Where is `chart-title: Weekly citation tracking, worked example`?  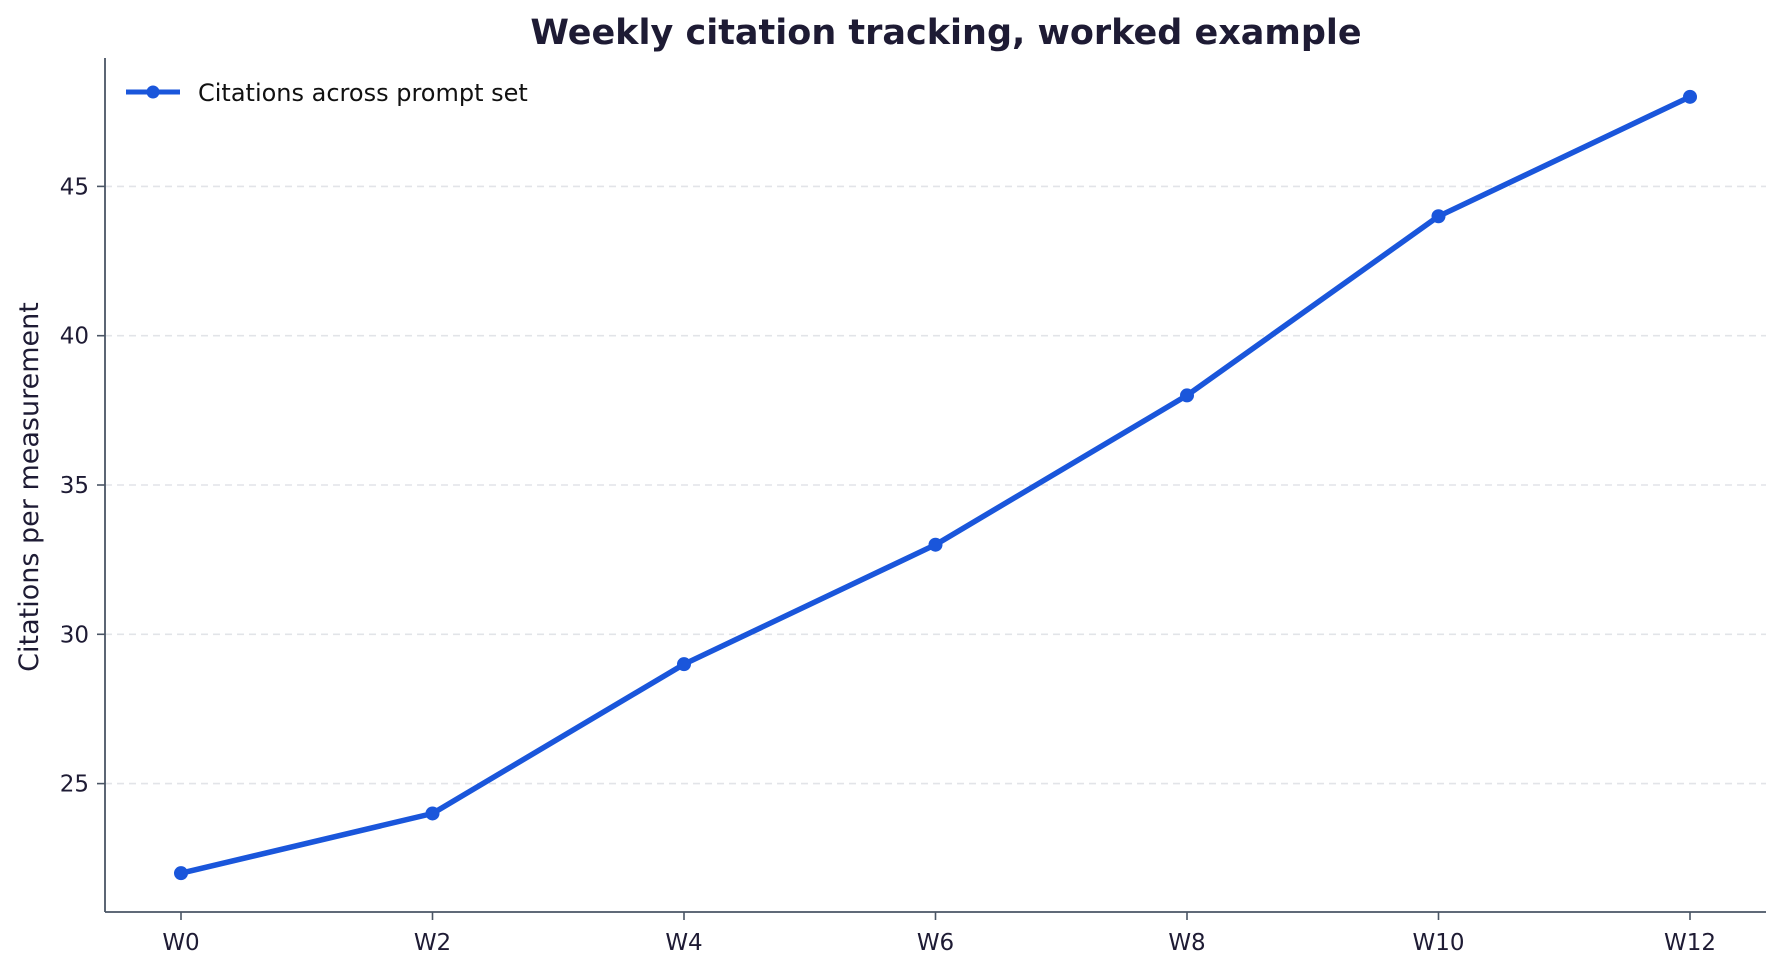 chart-title: Weekly citation tracking, worked example is located at coordinates (945, 33).